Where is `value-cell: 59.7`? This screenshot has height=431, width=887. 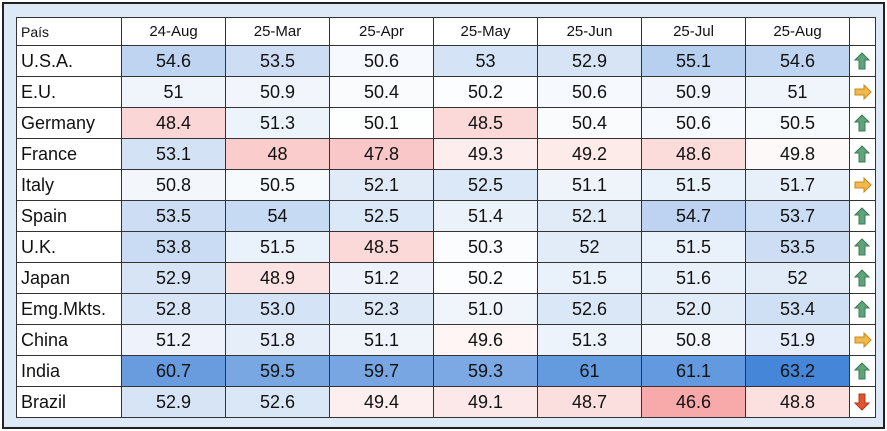
value-cell: 59.7 is located at coordinates (381, 371).